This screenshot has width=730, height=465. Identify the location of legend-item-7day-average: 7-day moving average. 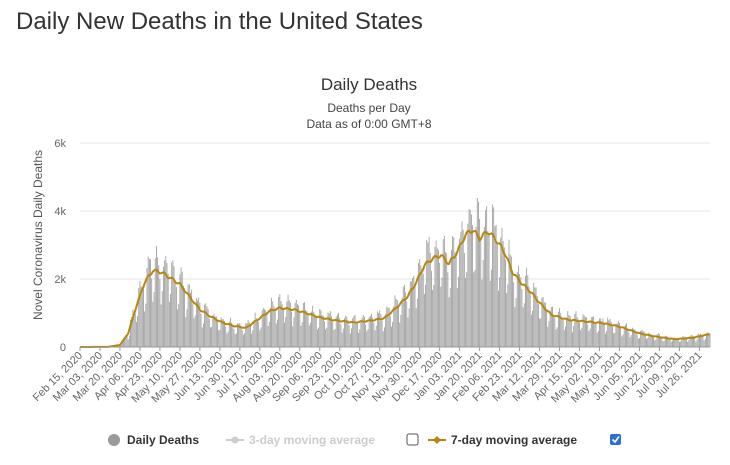
(502, 440).